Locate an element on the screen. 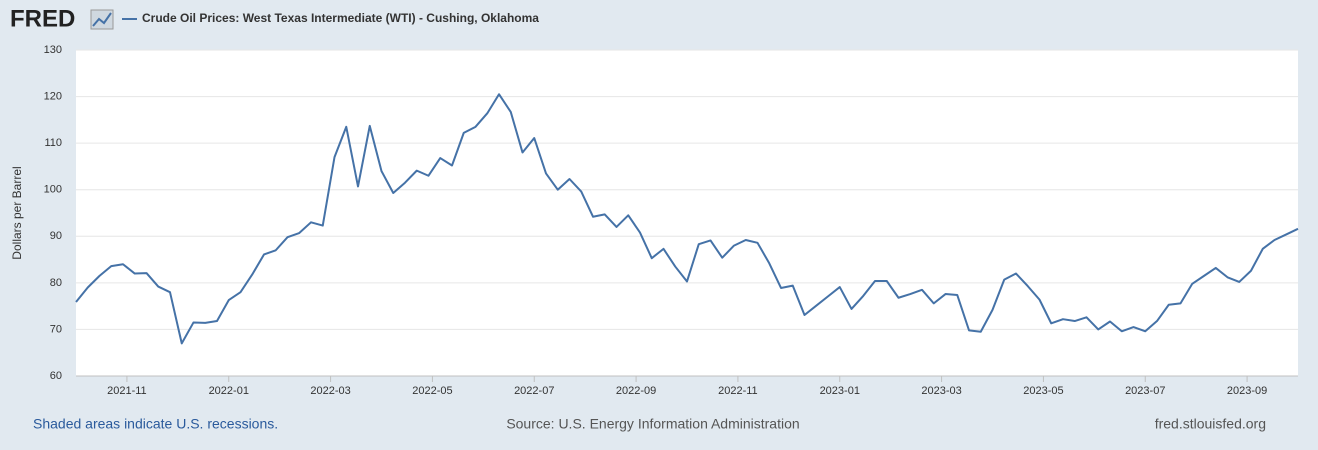 This screenshot has width=1318, height=450. y-tick-label: 70 is located at coordinates (56, 329).